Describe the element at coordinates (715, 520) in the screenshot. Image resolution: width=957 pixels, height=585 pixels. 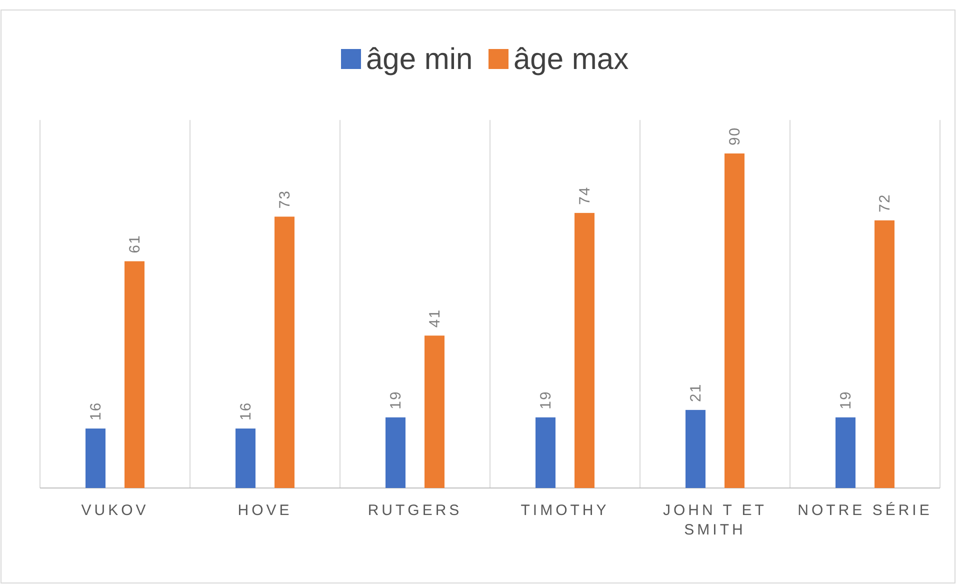
I see `x-tick-label: JOHN T ET SMITH` at that location.